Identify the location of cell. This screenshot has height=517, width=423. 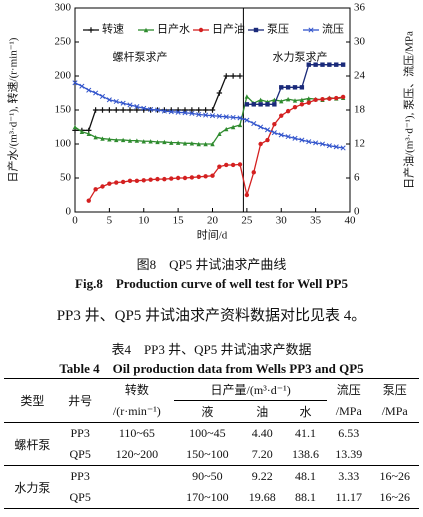
(137, 498).